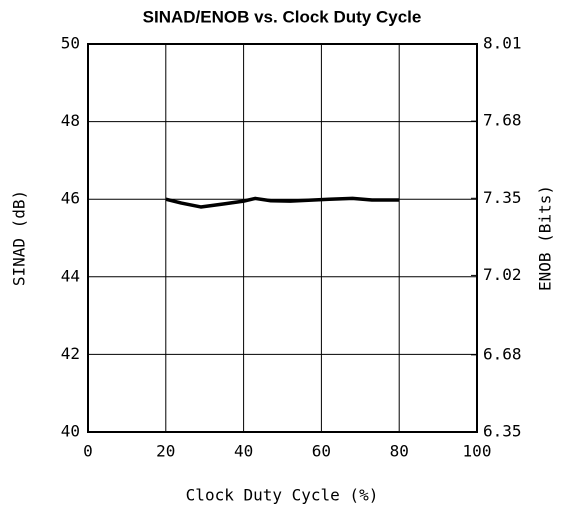 The height and width of the screenshot is (518, 564). What do you see at coordinates (502, 353) in the screenshot?
I see `y2-tick-label: 6.68` at bounding box center [502, 353].